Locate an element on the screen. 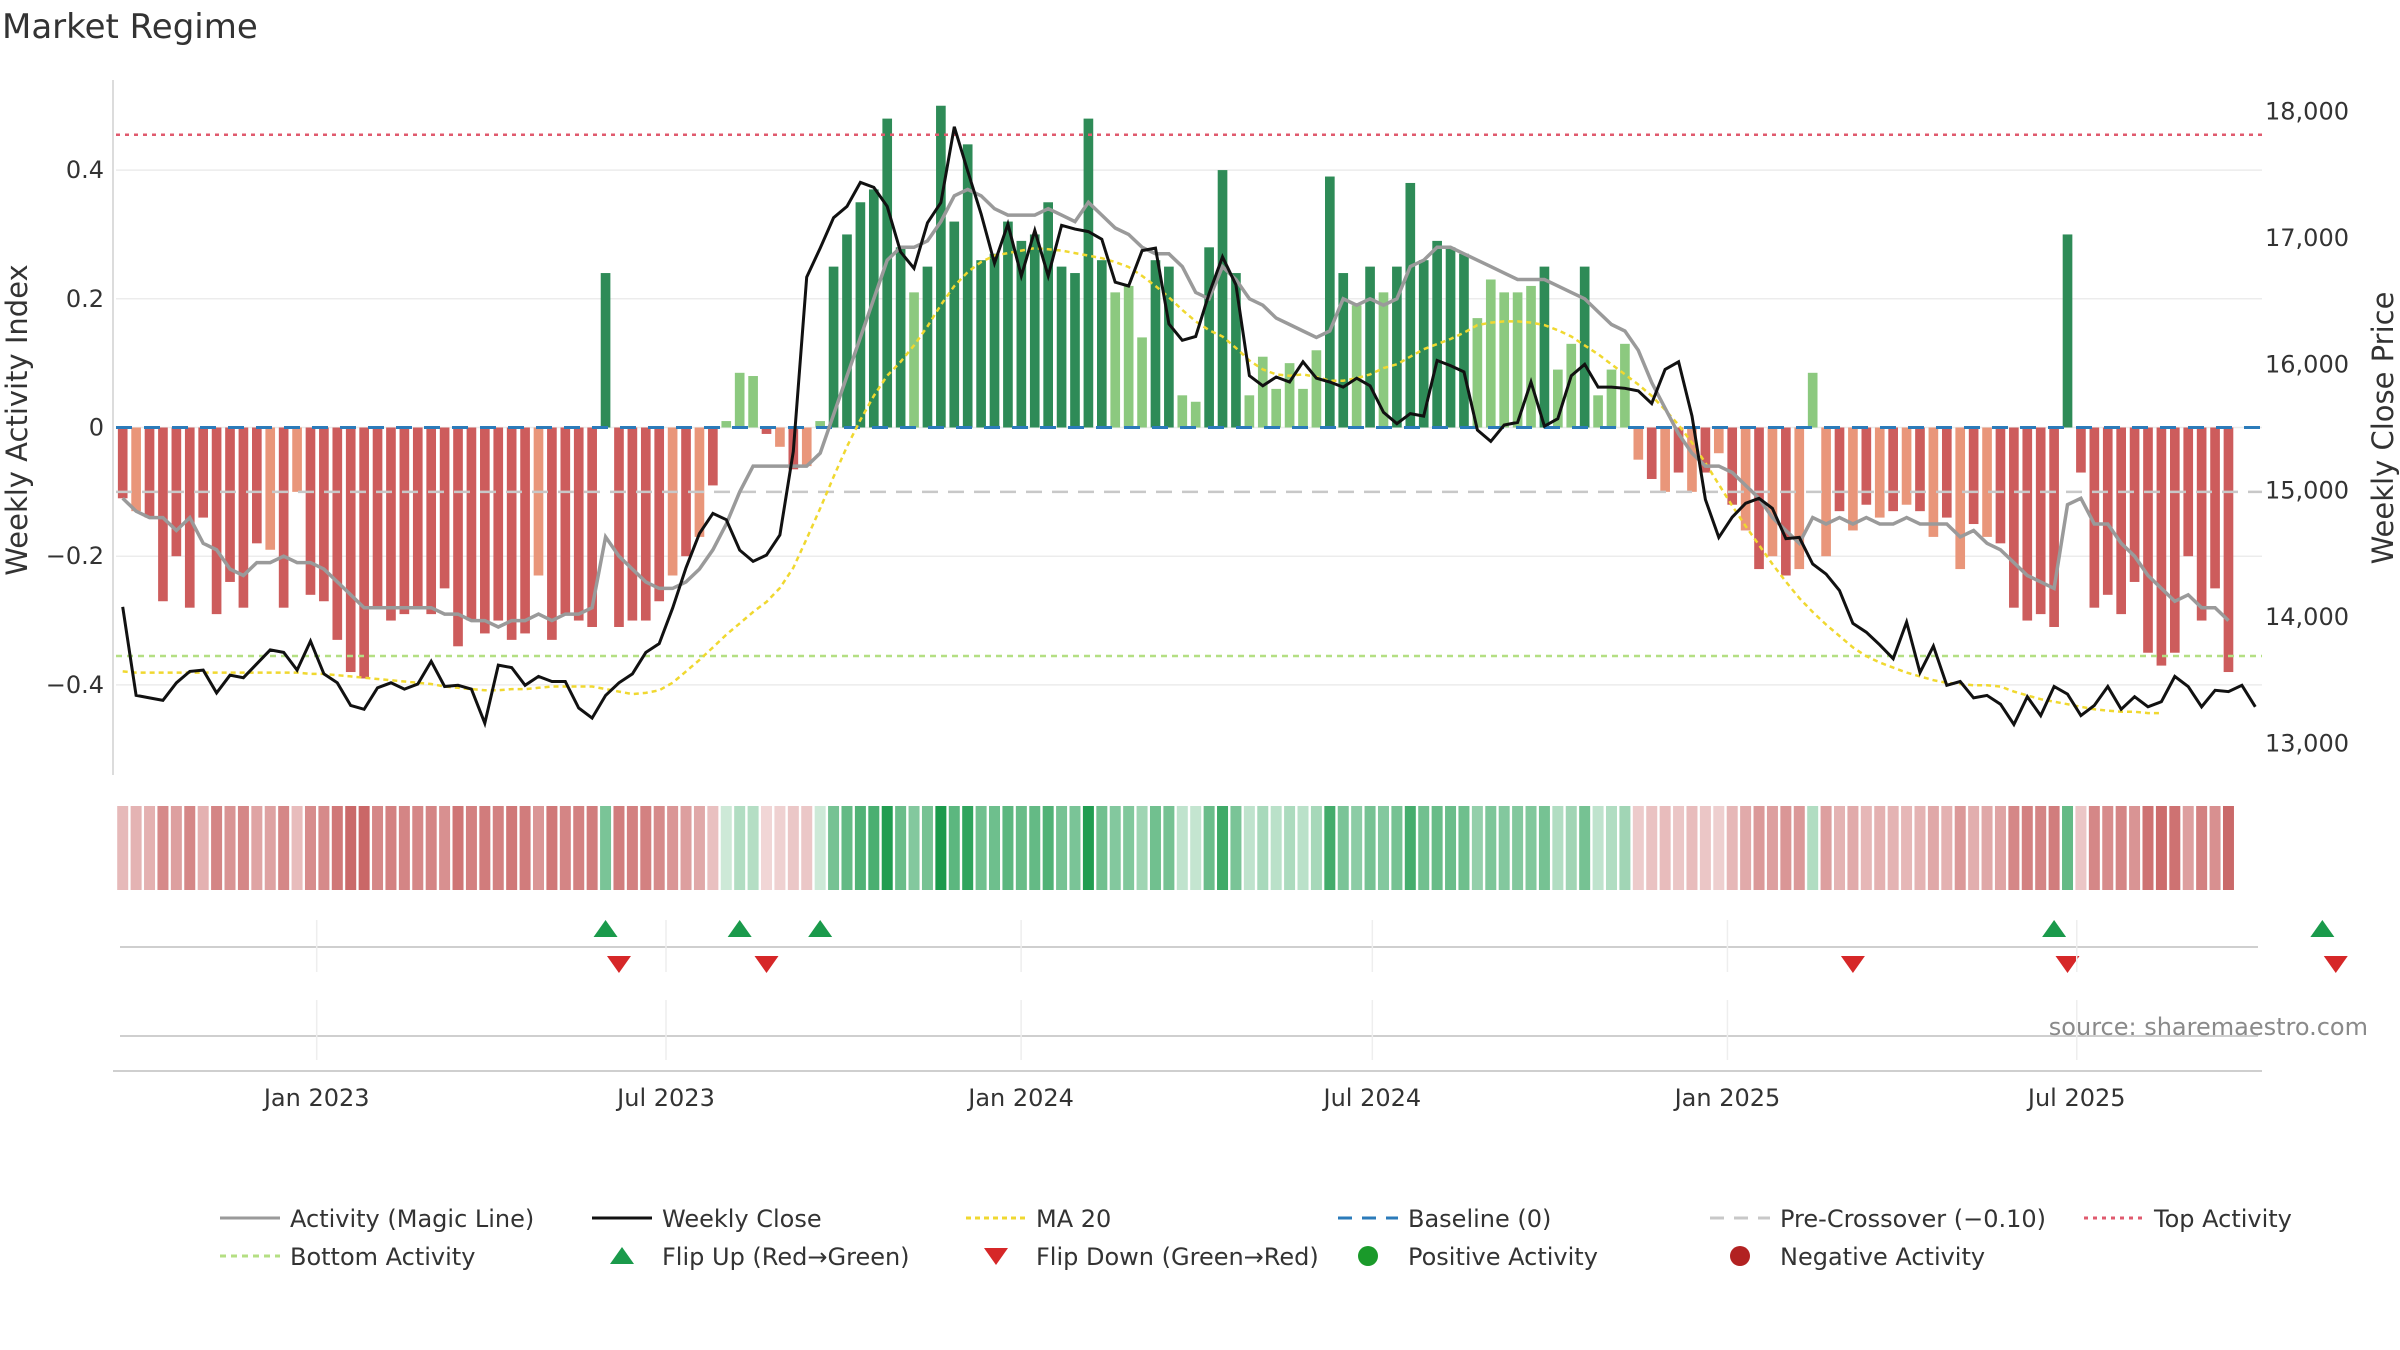 Image resolution: width=2400 pixels, height=1350 pixels. y-axis-ticks: −0.4 −0.2 0 0.2 0.4 is located at coordinates (75, 427).